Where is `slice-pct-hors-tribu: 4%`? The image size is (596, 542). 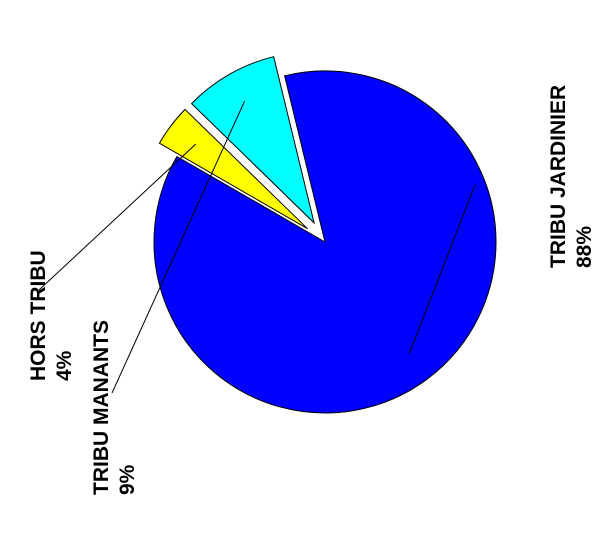 slice-pct-hors-tribu: 4% is located at coordinates (64, 365).